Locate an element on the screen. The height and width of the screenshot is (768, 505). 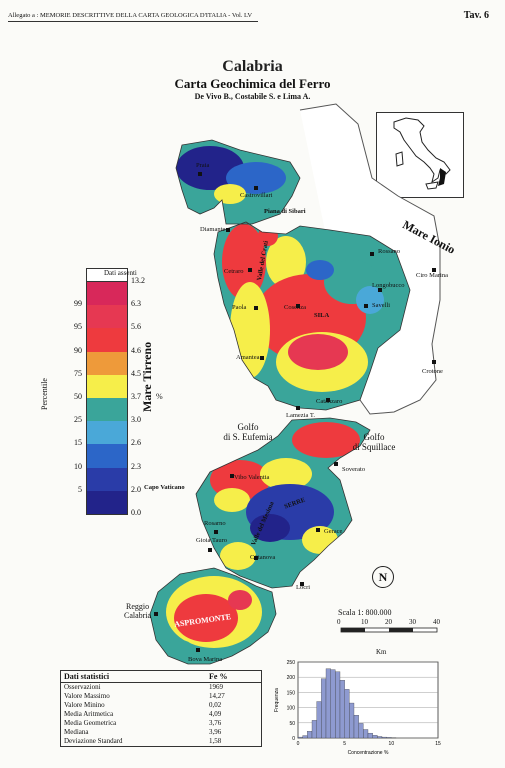
stats-title: Dati statistici is located at coordinates (134, 677).